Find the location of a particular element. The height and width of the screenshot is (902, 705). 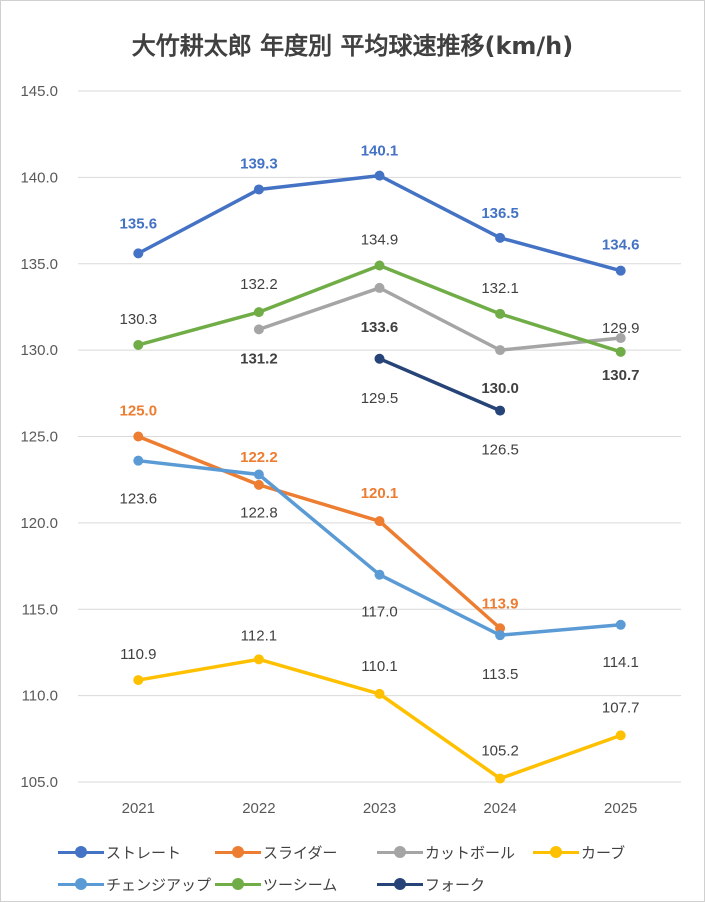

data-label: 129.9 is located at coordinates (621, 328).